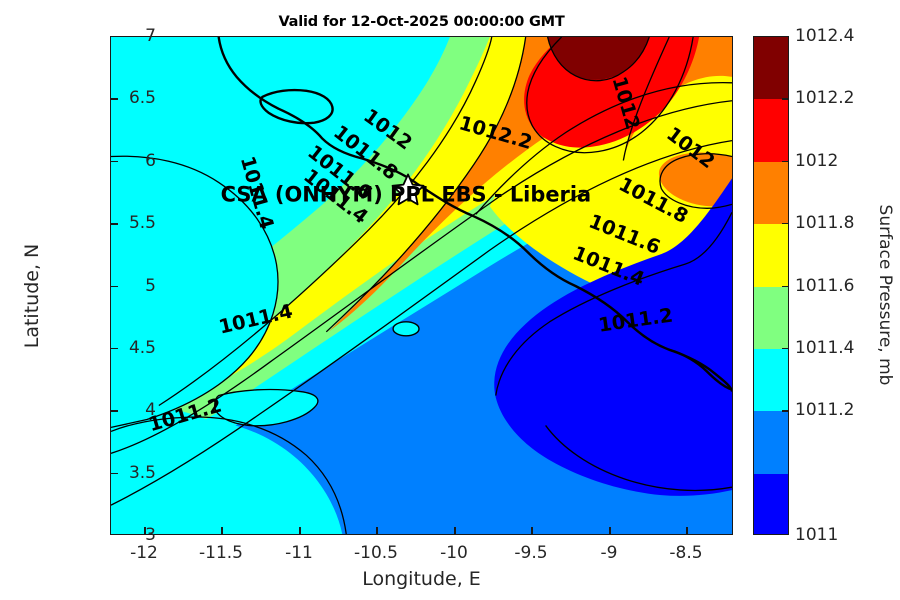  I want to click on colorbar-title: Surface Pressure, mb, so click(885, 295).